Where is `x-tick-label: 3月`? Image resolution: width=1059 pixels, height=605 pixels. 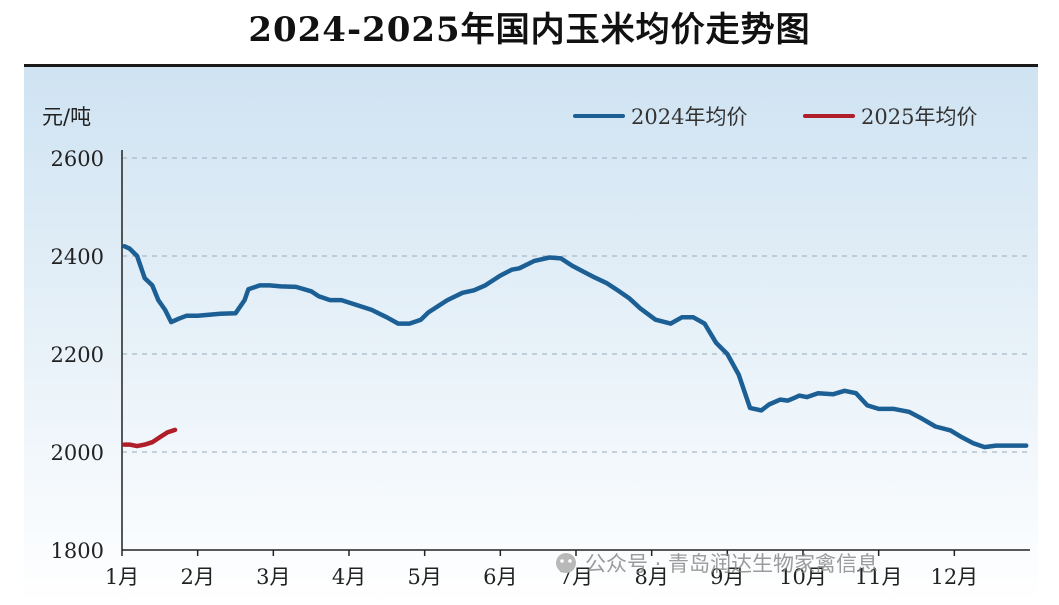 x-tick-label: 3月 is located at coordinates (273, 577).